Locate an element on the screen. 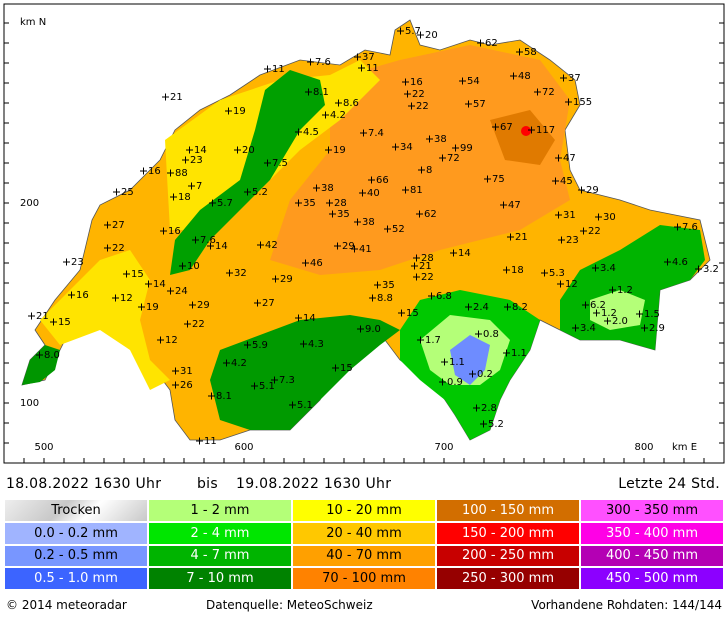 This screenshot has height=618, width=728. station-value: 16 is located at coordinates (416, 82).